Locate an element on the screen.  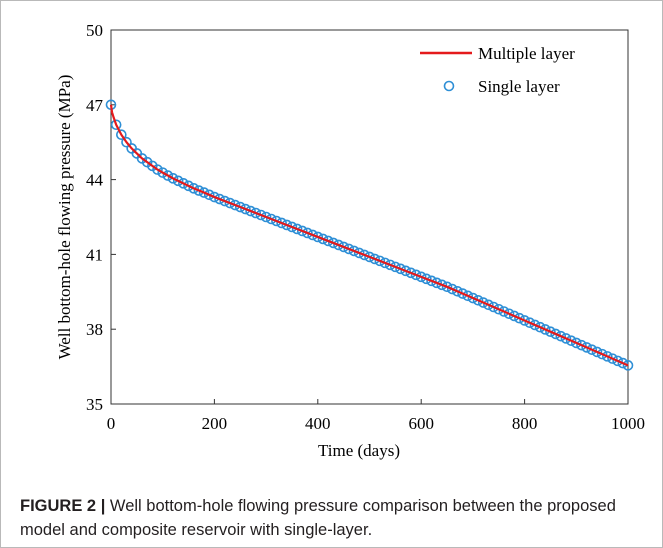
y-tick-label: 41 is located at coordinates (94, 254).